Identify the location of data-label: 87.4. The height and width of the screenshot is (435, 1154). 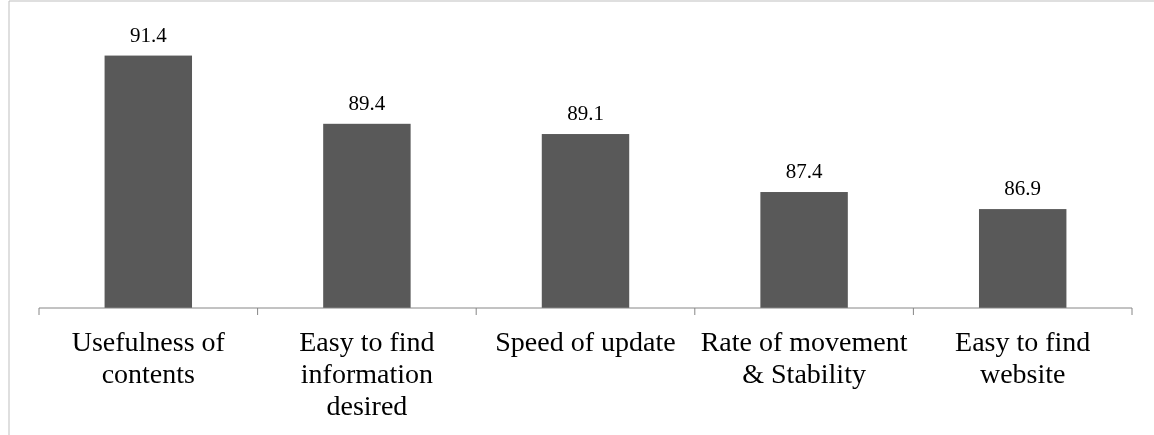
(804, 171).